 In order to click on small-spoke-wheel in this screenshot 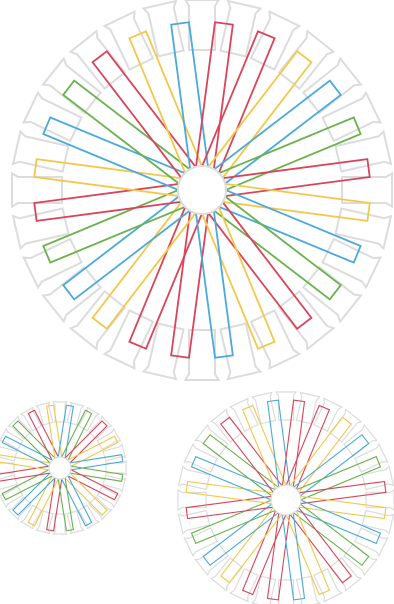, I will do `click(63, 468)`.